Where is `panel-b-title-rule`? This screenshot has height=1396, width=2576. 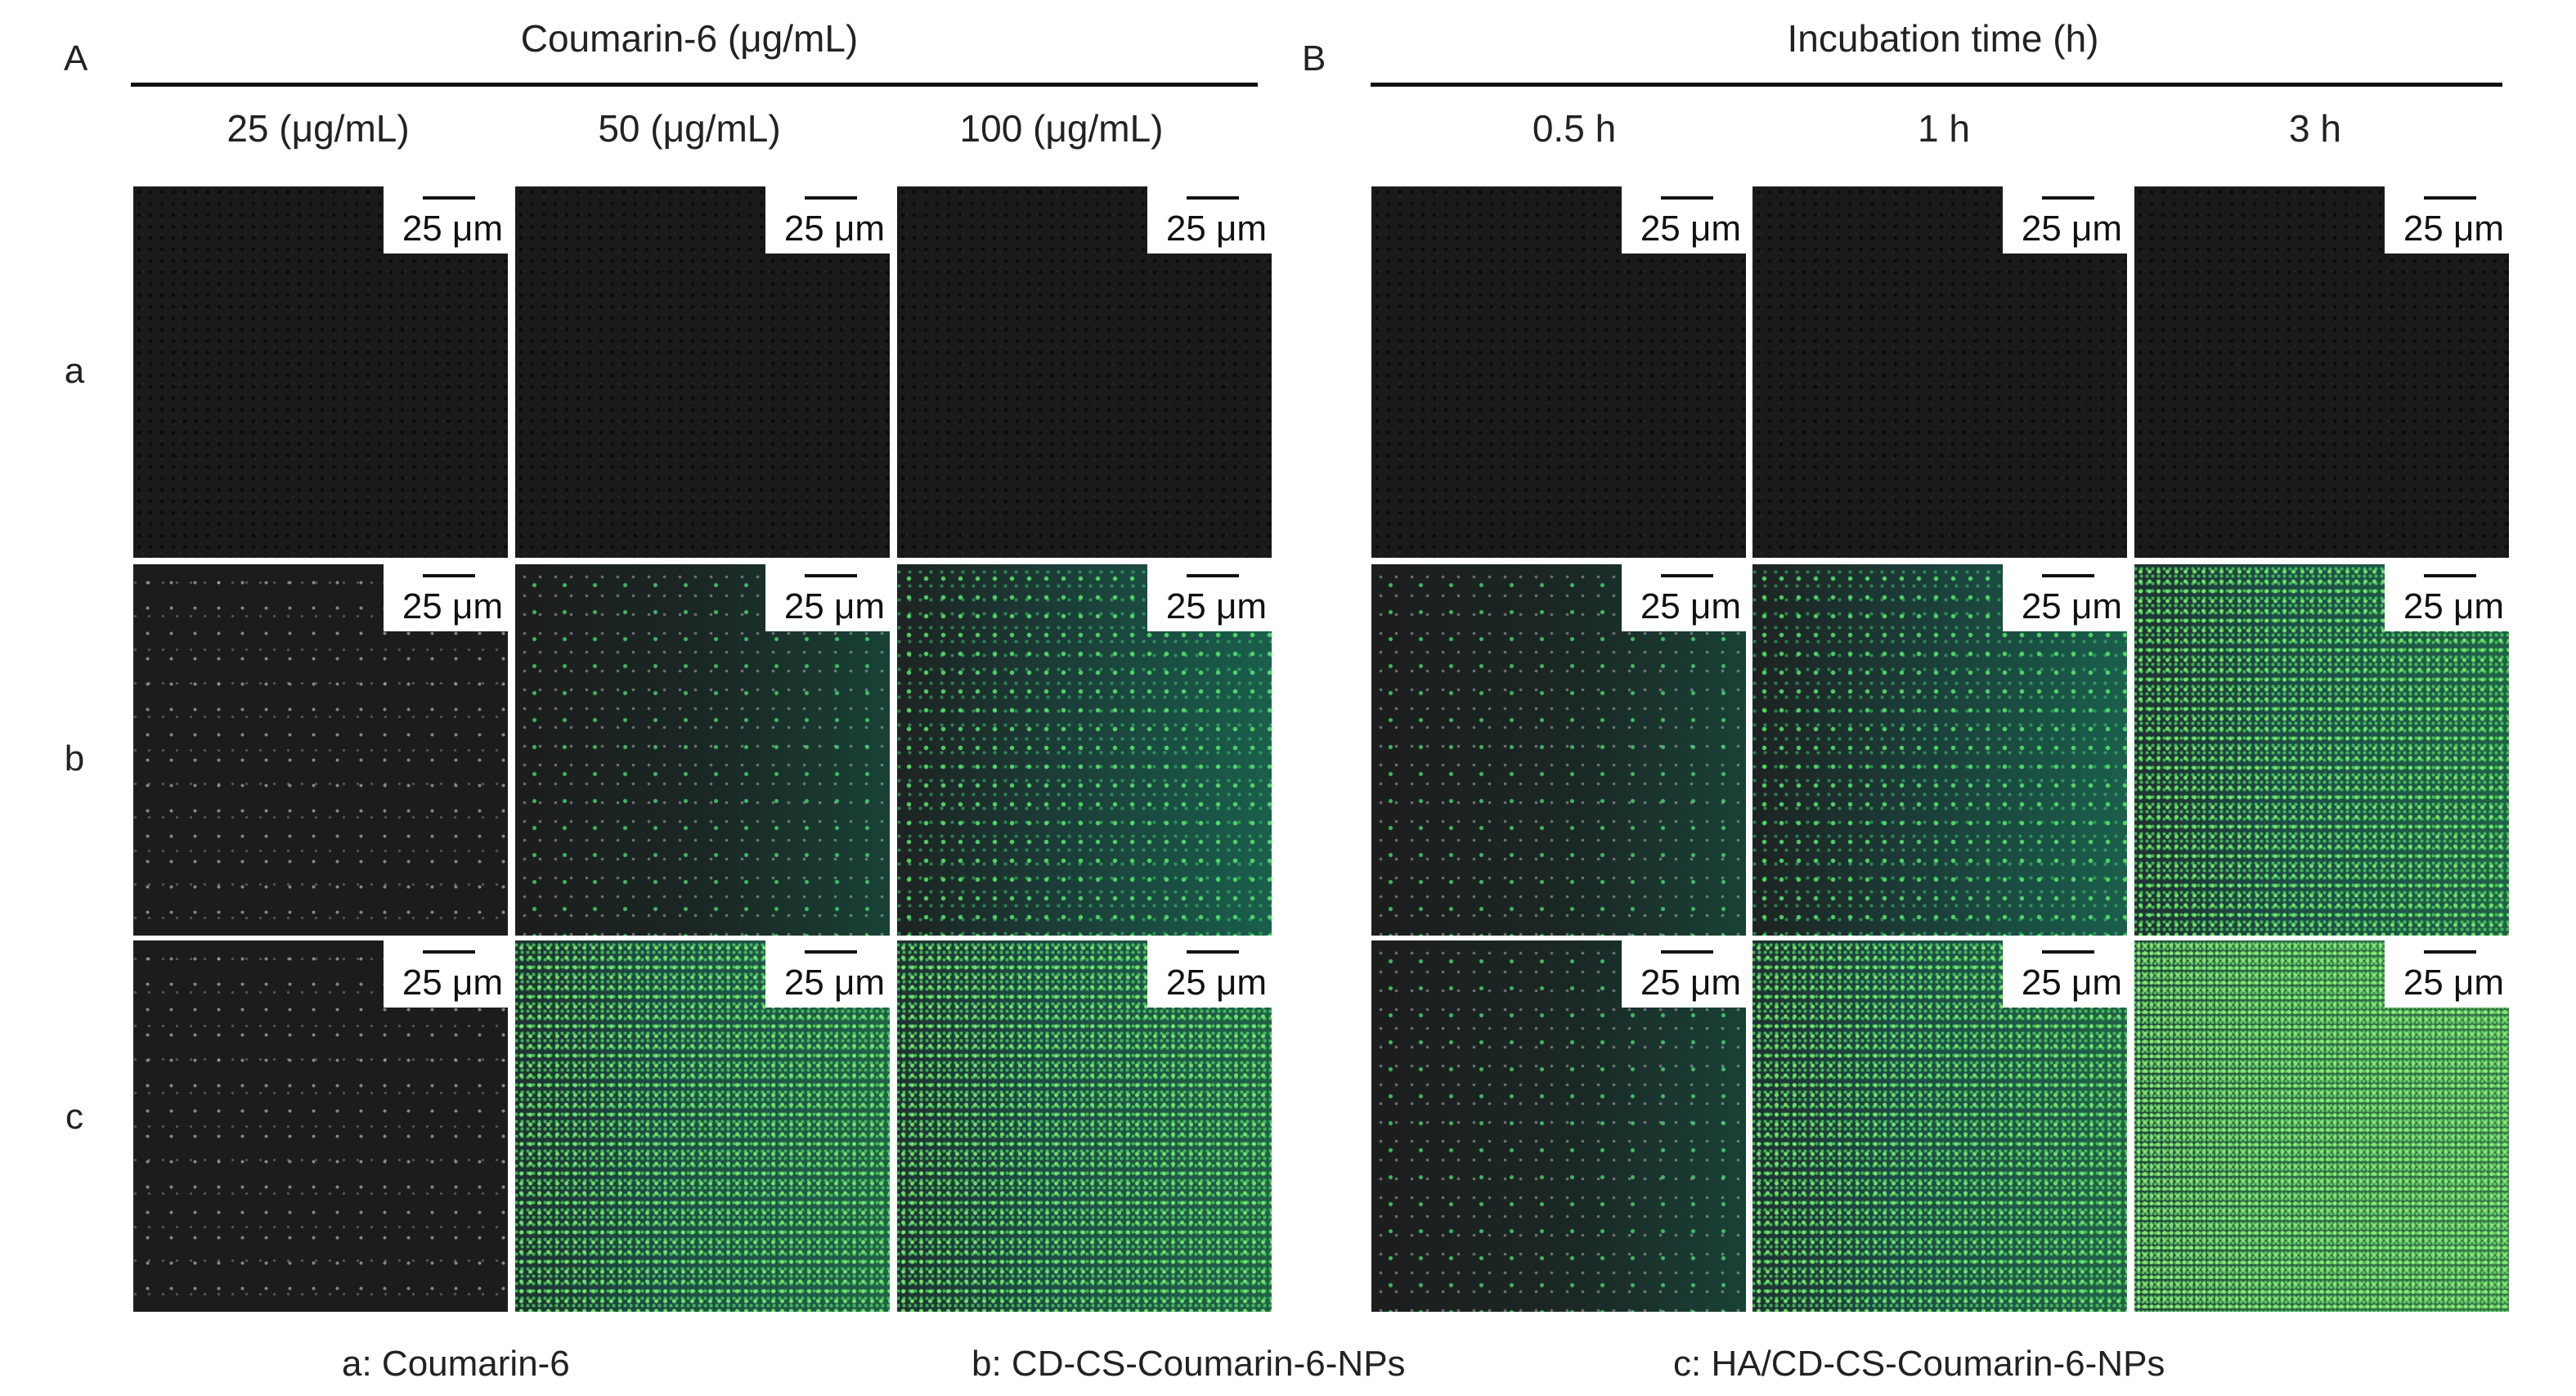
panel-b-title-rule is located at coordinates (1937, 85).